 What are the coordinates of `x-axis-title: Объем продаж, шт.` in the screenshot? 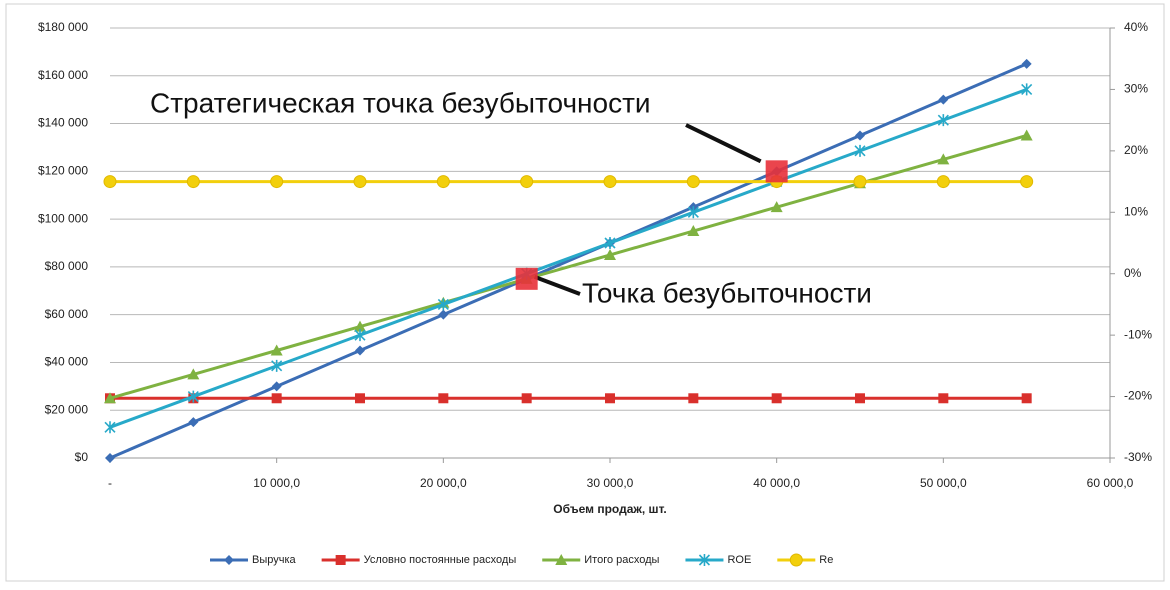 It's located at (609, 509).